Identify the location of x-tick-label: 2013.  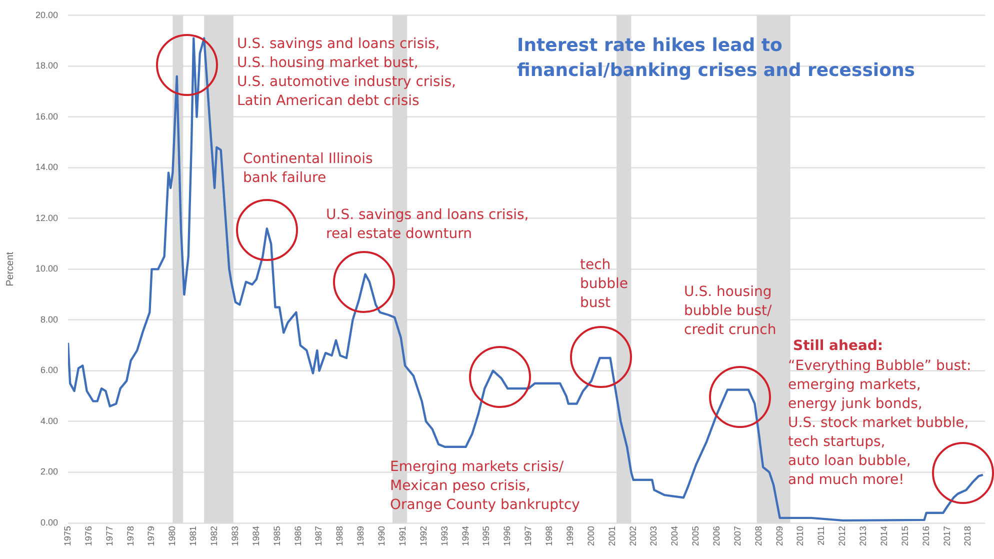
(863, 536).